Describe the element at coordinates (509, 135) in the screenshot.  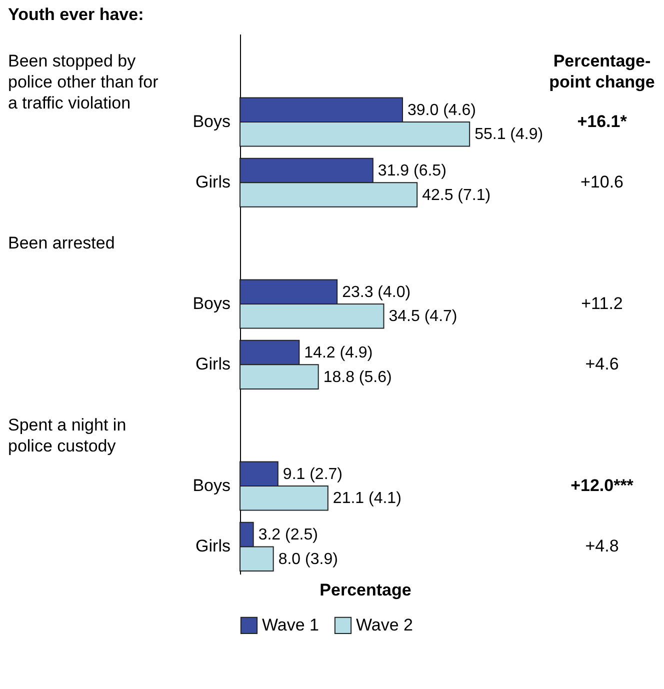
I see `data-label: 55.1 (4.9)` at that location.